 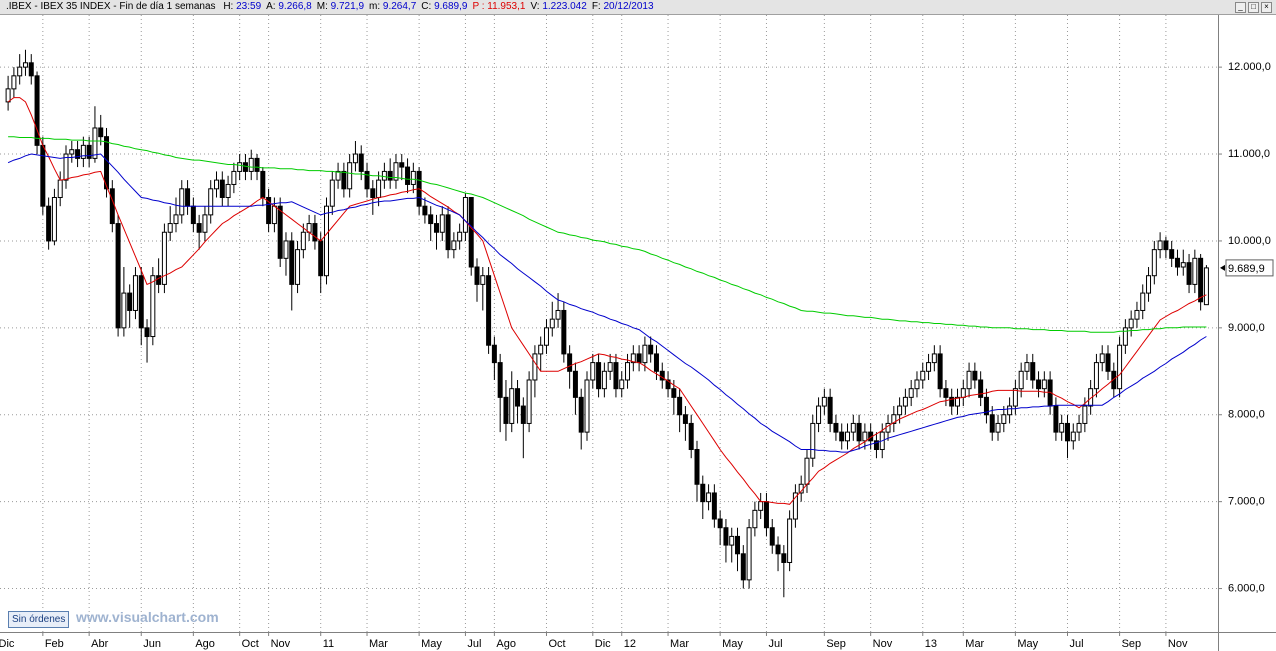 I want to click on header-field: A: 9.266,8, so click(x=289, y=6).